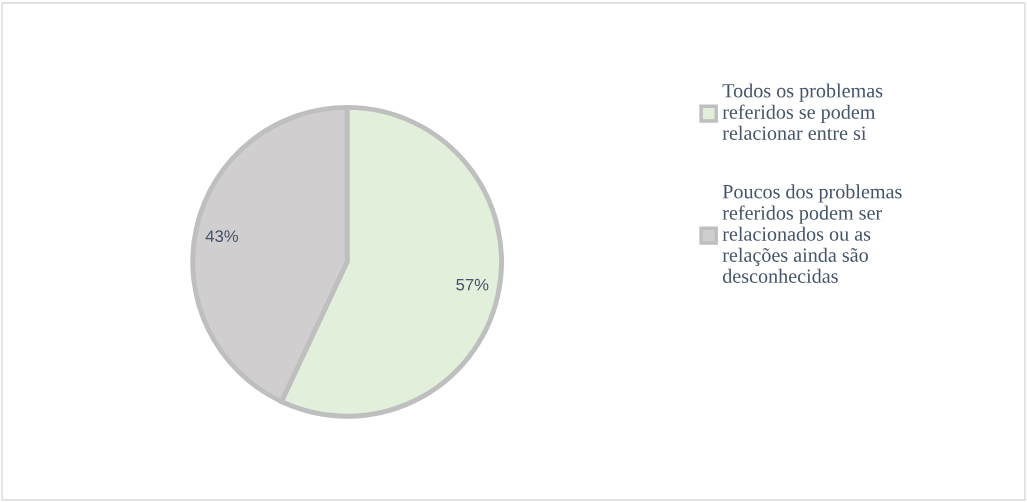 The height and width of the screenshot is (502, 1027). I want to click on data-label: 43%, so click(222, 236).